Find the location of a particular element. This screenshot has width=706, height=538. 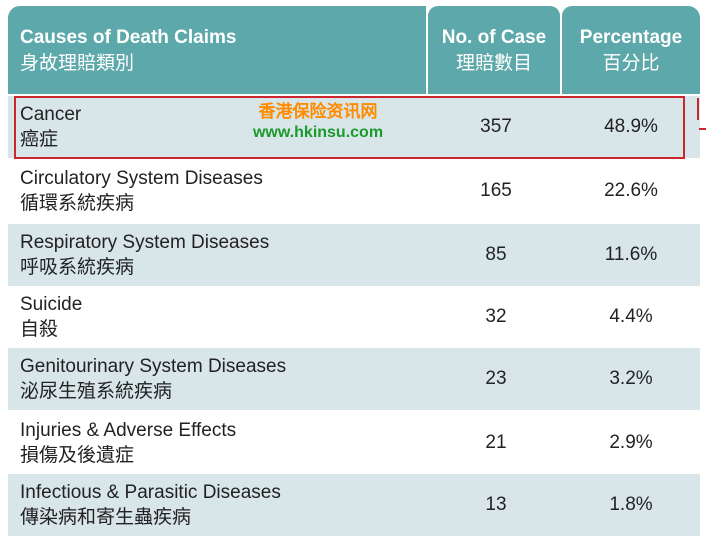

case-percentage: 22.6% is located at coordinates (631, 190).